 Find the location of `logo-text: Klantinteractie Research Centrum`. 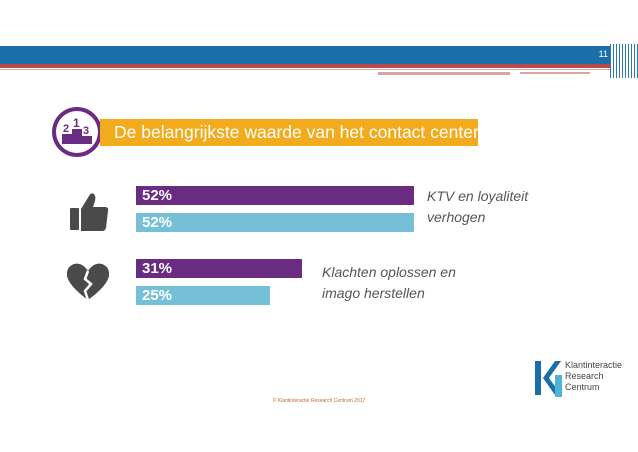

logo-text: Klantinteractie Research Centrum is located at coordinates (593, 376).